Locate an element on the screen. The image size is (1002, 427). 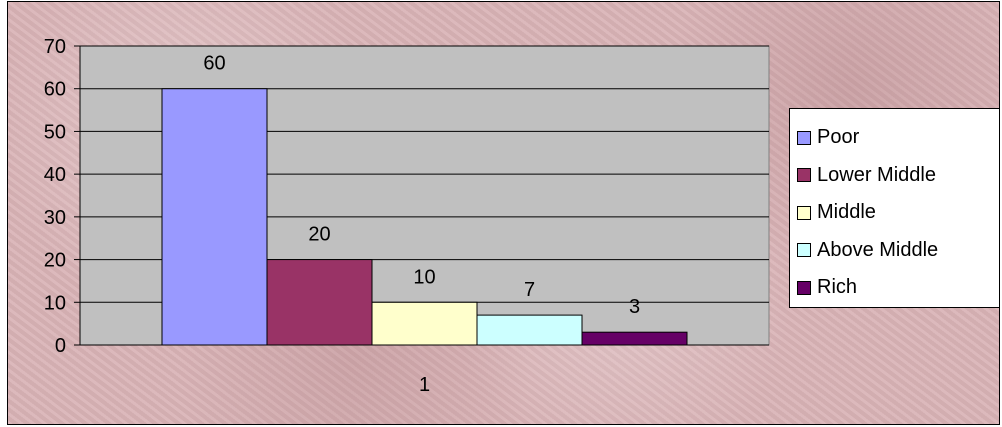
data-label: 60 is located at coordinates (214, 64).